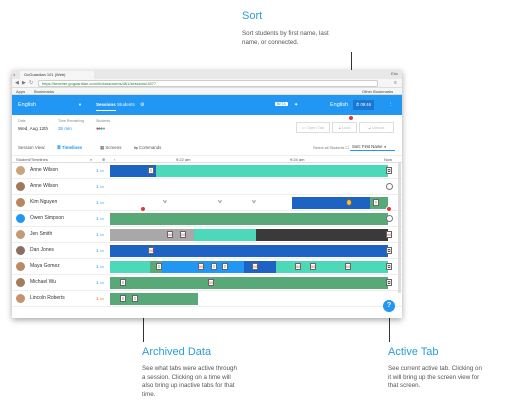 The image size is (512, 420). Describe the element at coordinates (126, 104) in the screenshot. I see `nav-students: Students` at that location.